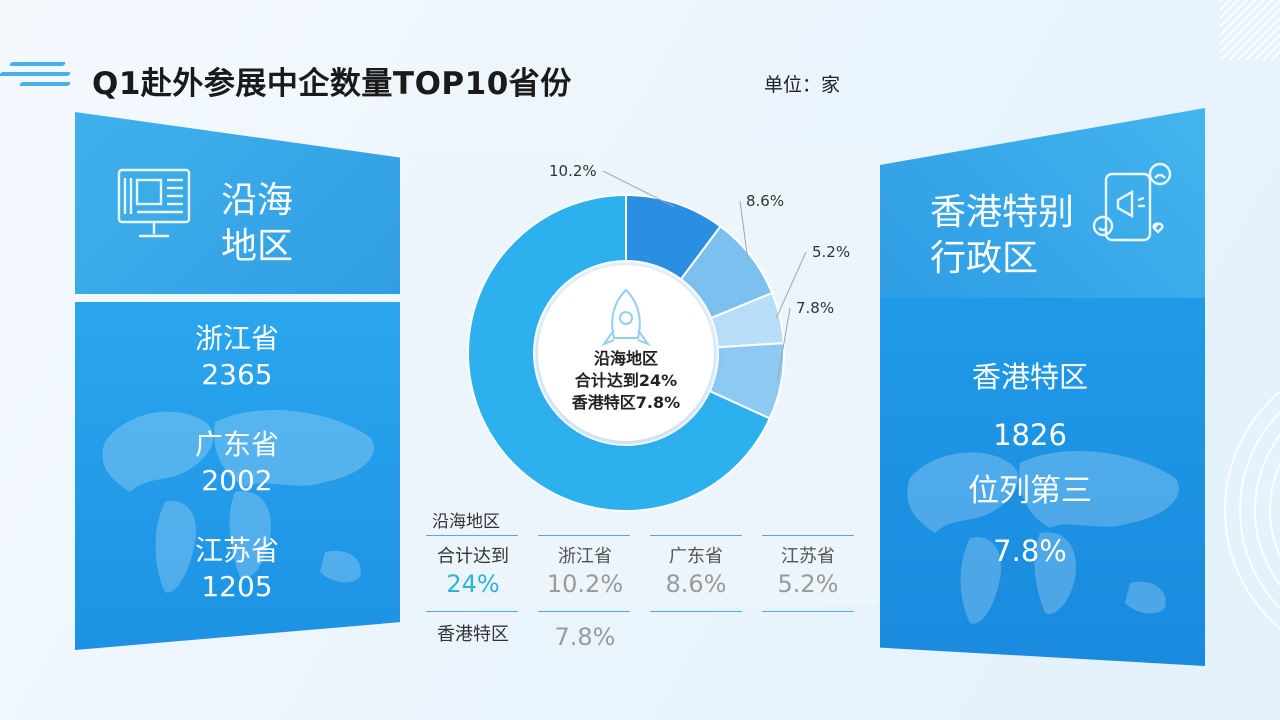  What do you see at coordinates (1029, 377) in the screenshot?
I see `hongkong-name: 香港特区` at bounding box center [1029, 377].